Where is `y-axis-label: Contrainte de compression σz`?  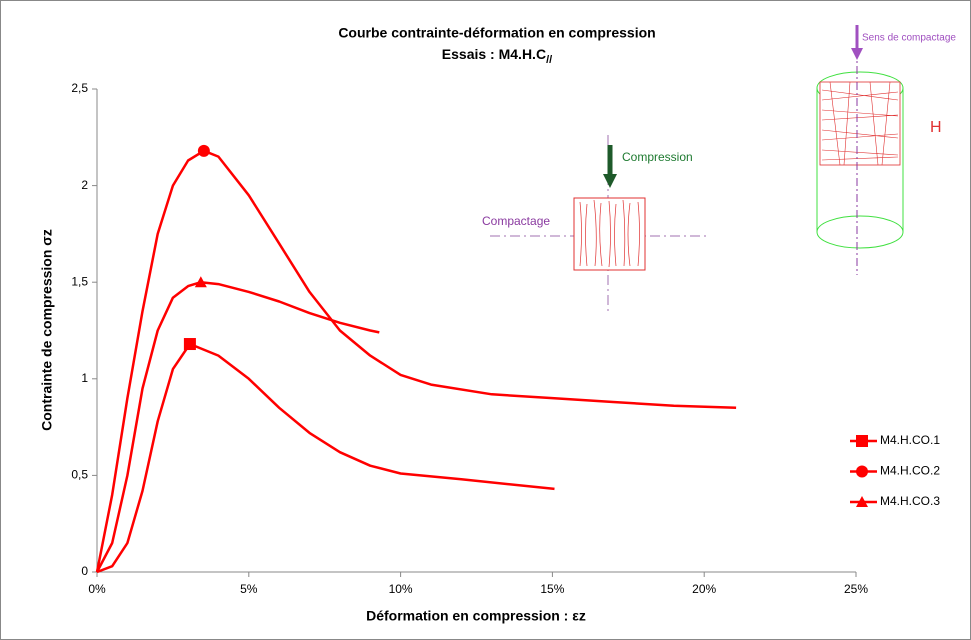
y-axis-label: Contrainte de compression σz is located at coordinates (47, 330).